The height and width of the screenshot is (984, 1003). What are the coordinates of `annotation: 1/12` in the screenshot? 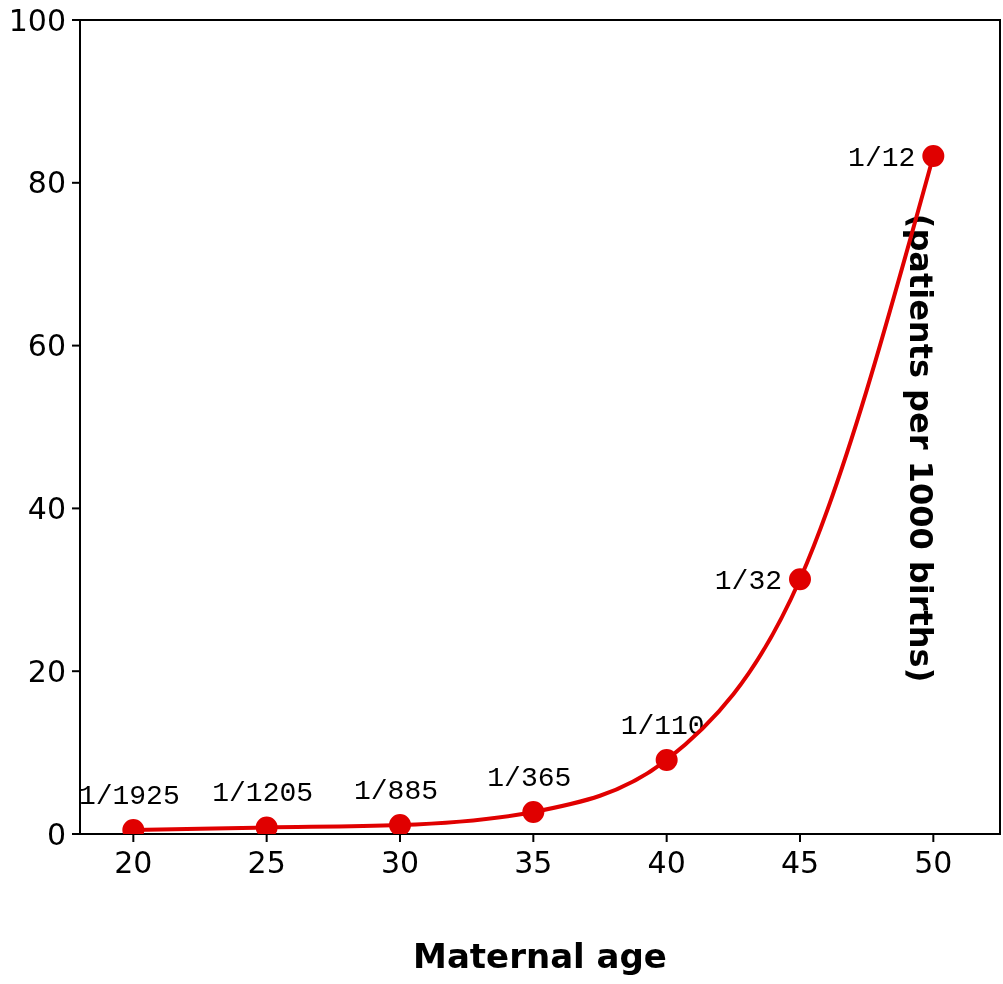 It's located at (882, 158).